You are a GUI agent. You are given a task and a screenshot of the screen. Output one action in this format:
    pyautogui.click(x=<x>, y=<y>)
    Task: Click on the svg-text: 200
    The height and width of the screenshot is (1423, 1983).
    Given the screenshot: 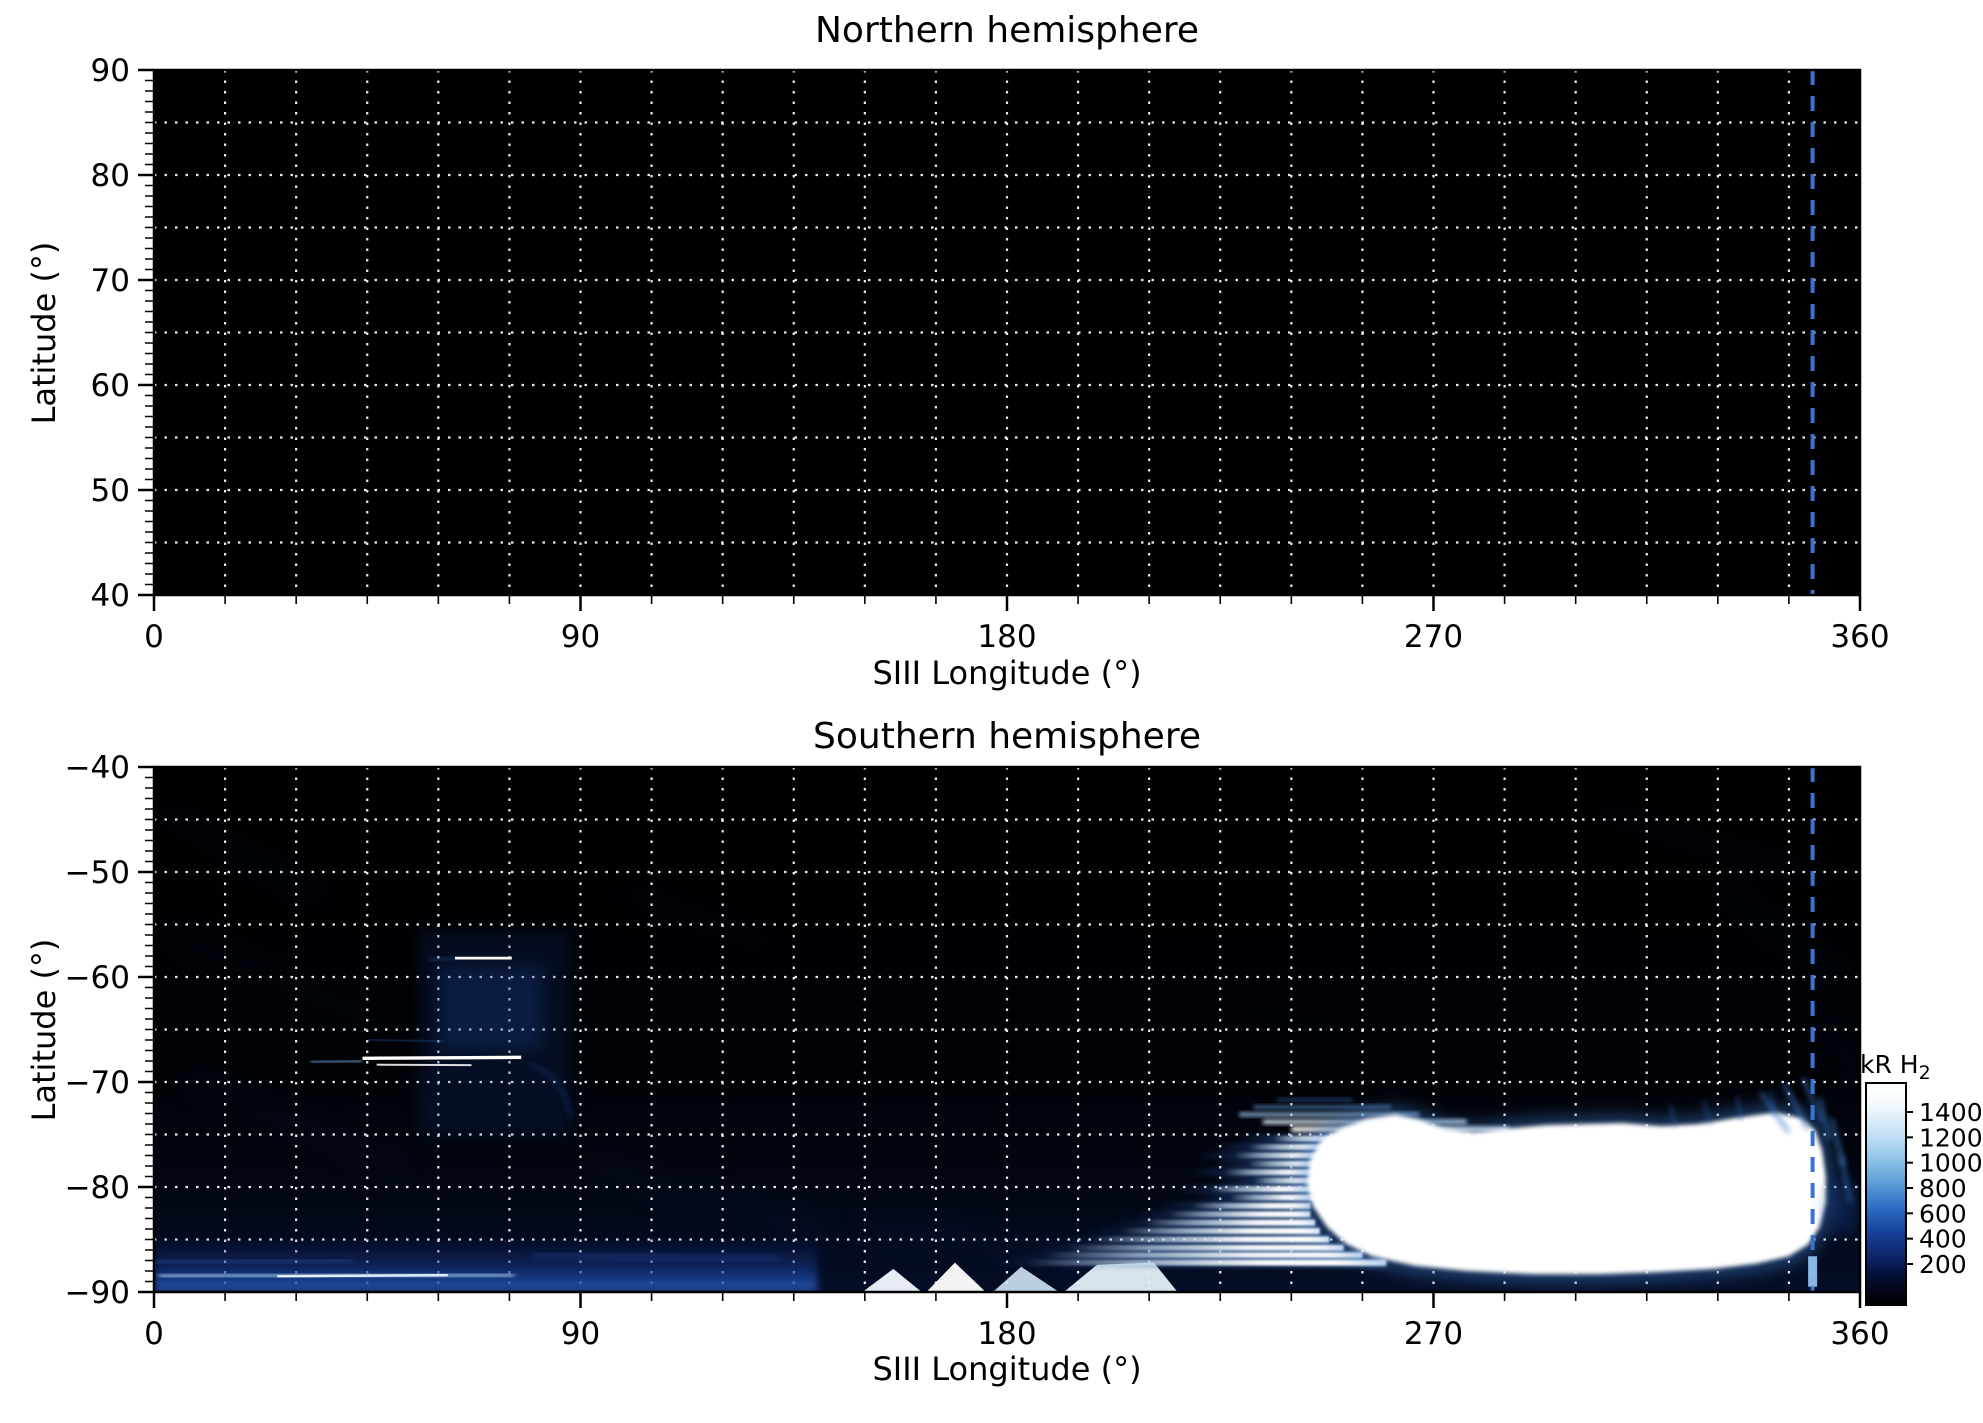 What is the action you would take?
    pyautogui.click(x=1943, y=1264)
    